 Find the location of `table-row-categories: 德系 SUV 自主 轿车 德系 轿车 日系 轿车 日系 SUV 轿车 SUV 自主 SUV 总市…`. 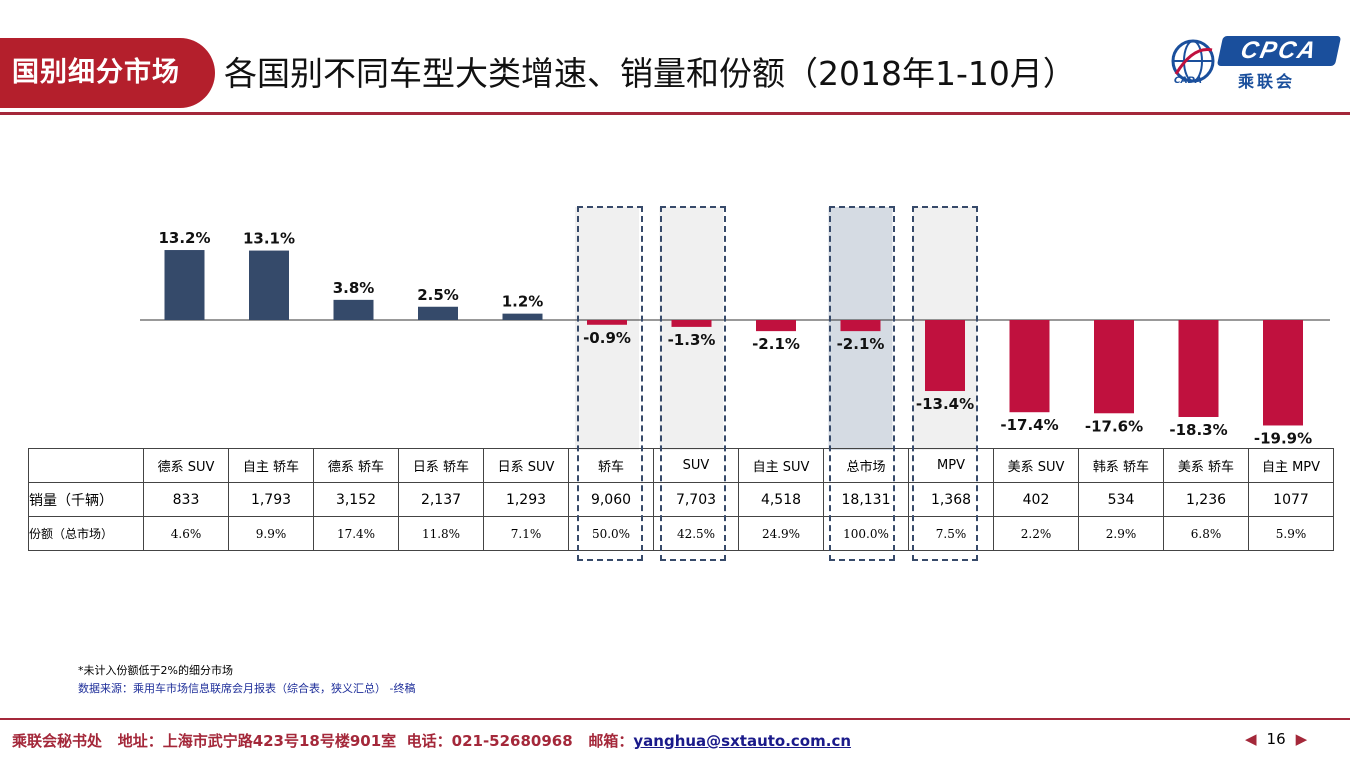

table-row-categories: 德系 SUV 自主 轿车 德系 轿车 日系 轿车 日系 SUV 轿车 SUV 自主 SUV 总市… is located at coordinates (681, 465).